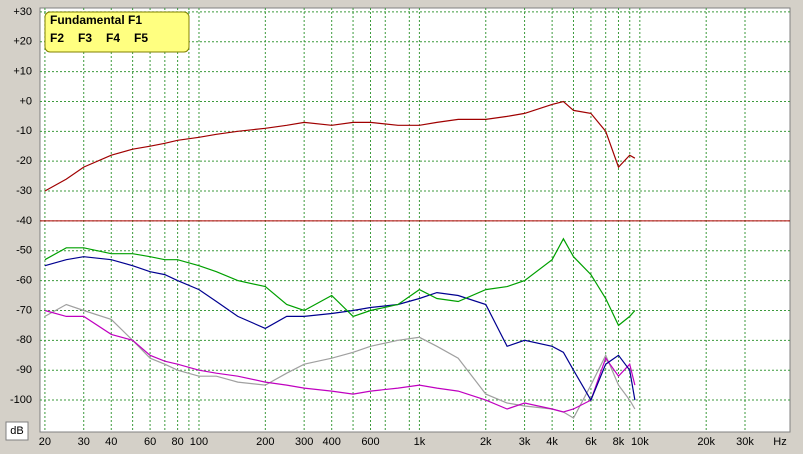 The image size is (803, 454). What do you see at coordinates (177, 442) in the screenshot?
I see `x-tick-label: 80` at bounding box center [177, 442].